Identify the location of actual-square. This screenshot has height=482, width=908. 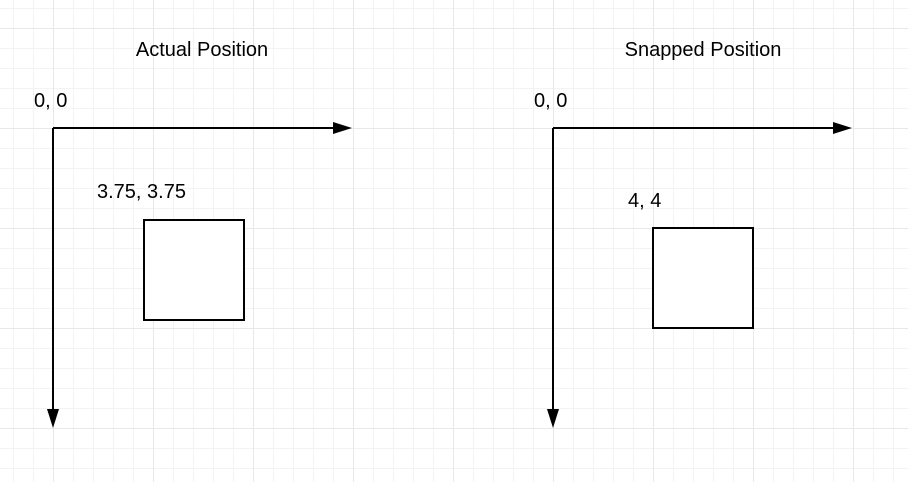
(194, 270).